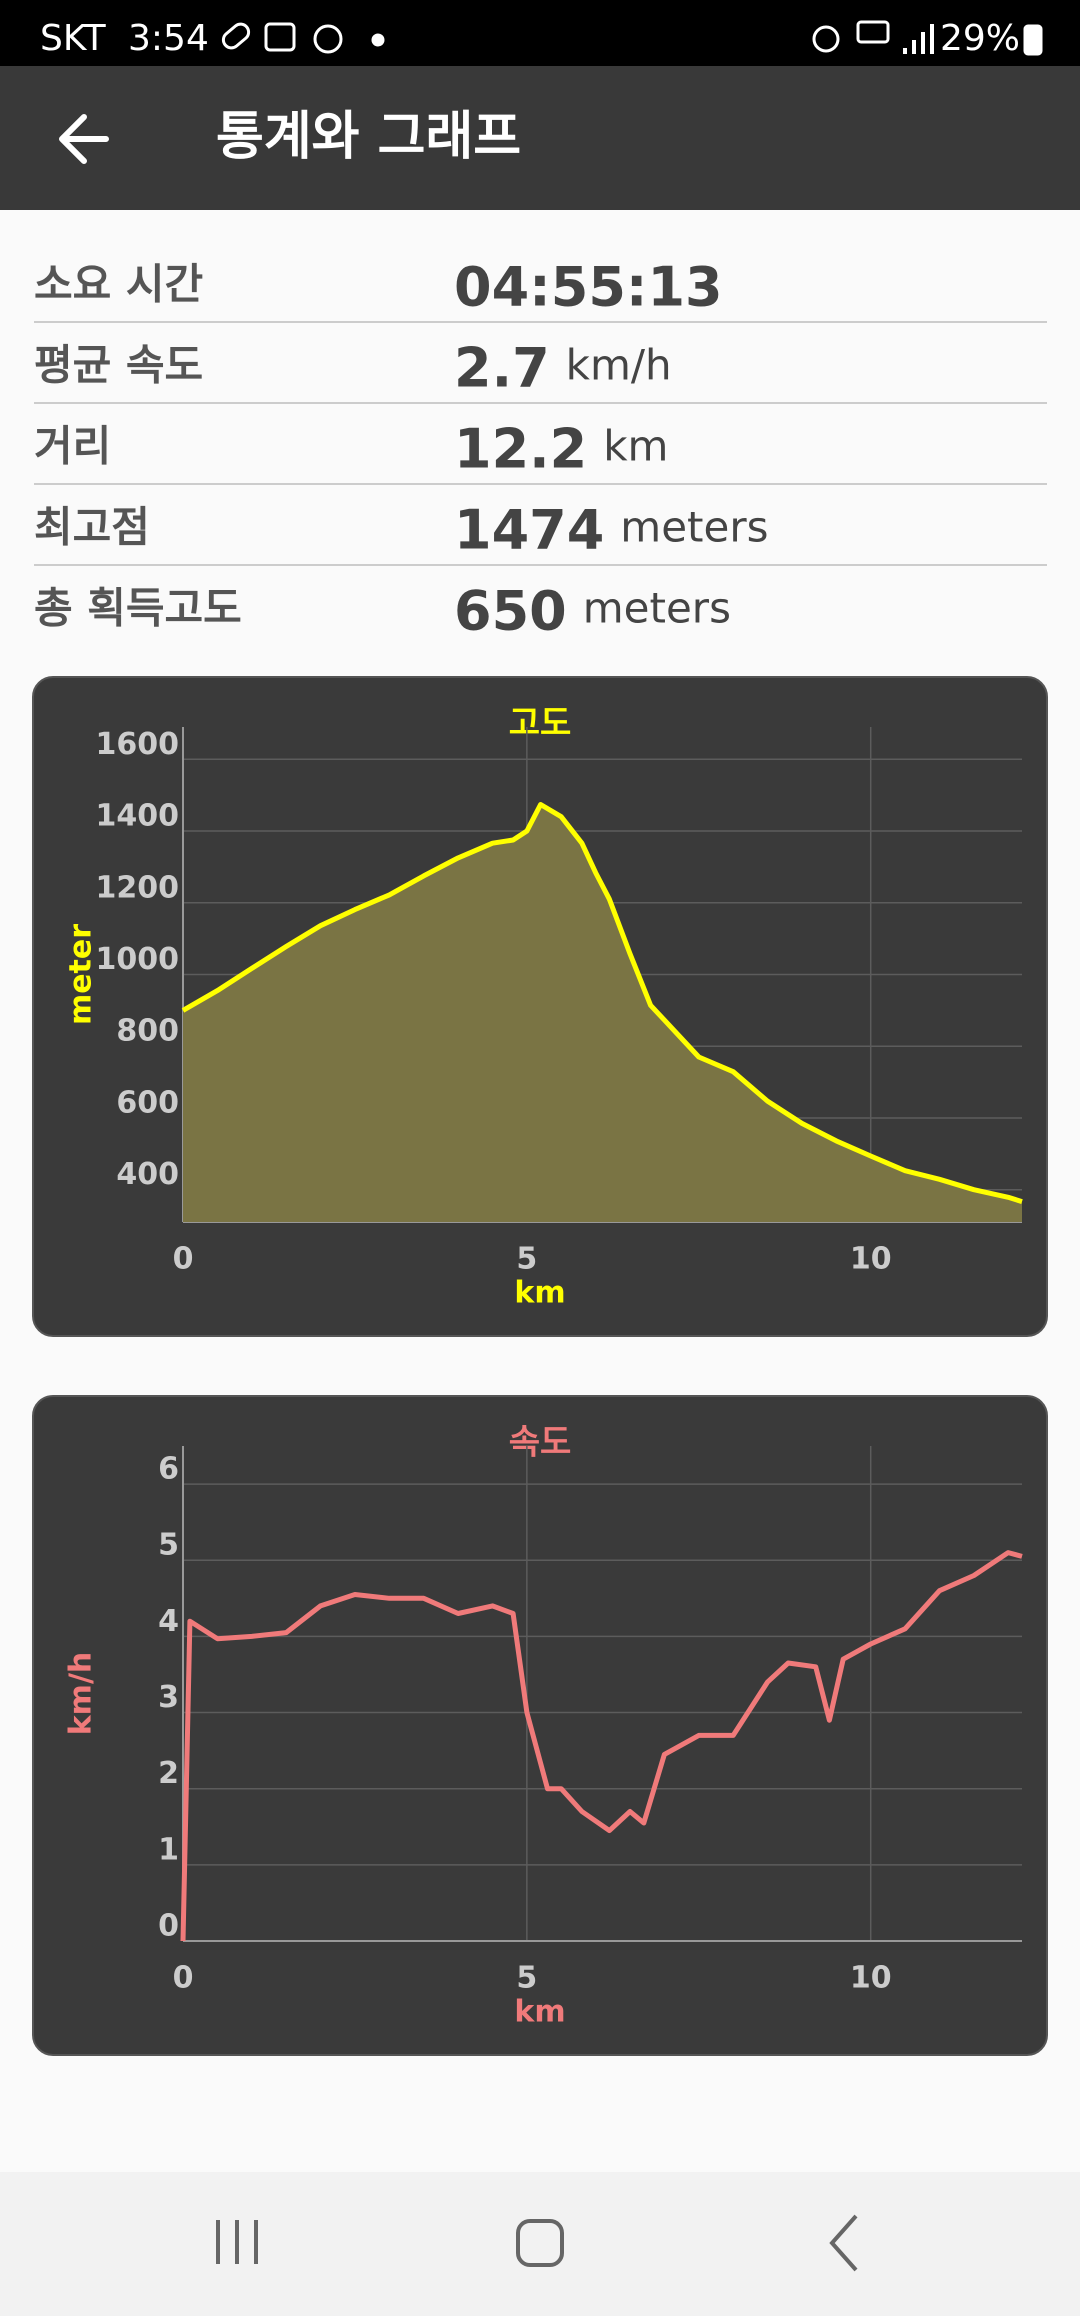  I want to click on app-title: 통계와 그래프, so click(368, 137).